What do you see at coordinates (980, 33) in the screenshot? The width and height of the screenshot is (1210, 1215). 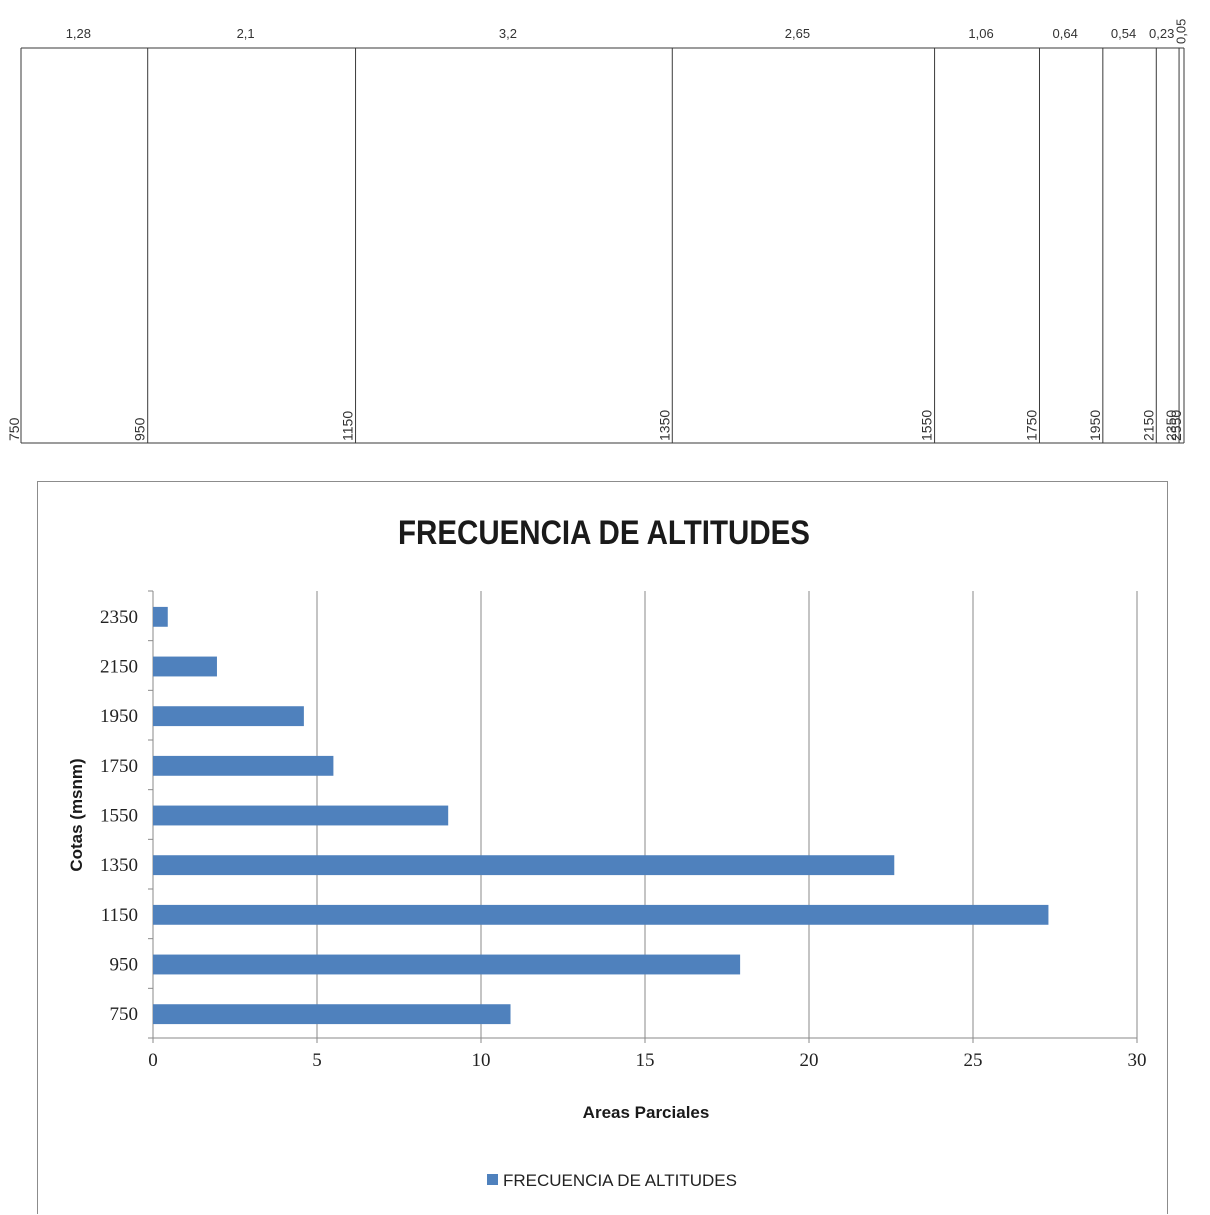 I see `strip-value-label: 1,06` at bounding box center [980, 33].